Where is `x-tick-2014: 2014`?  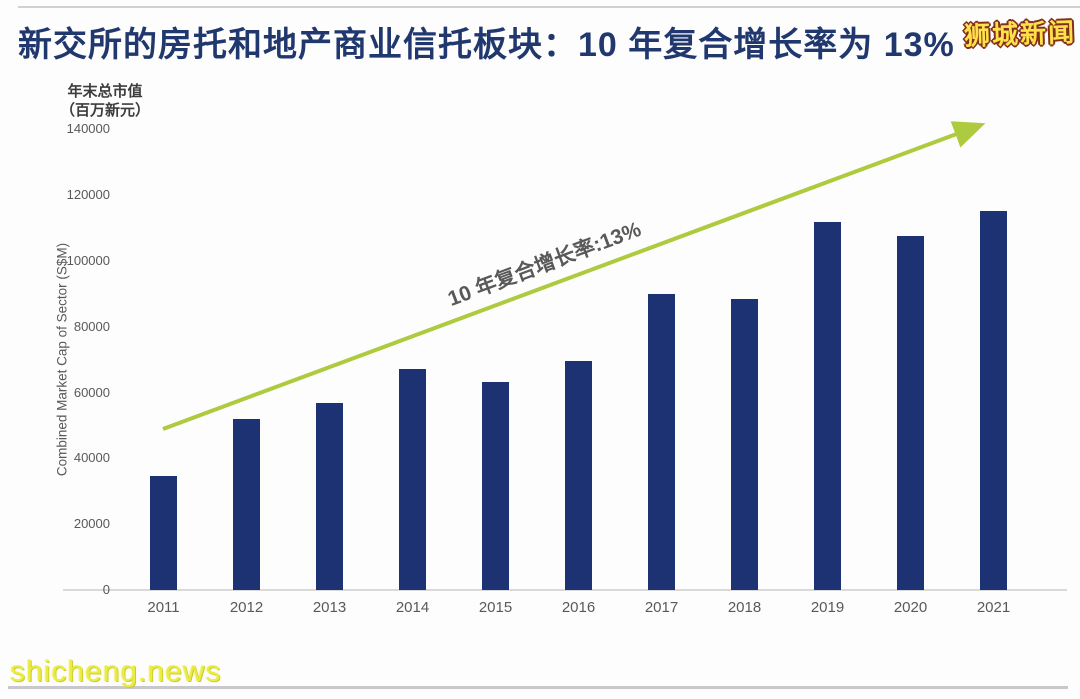 x-tick-2014: 2014 is located at coordinates (412, 607).